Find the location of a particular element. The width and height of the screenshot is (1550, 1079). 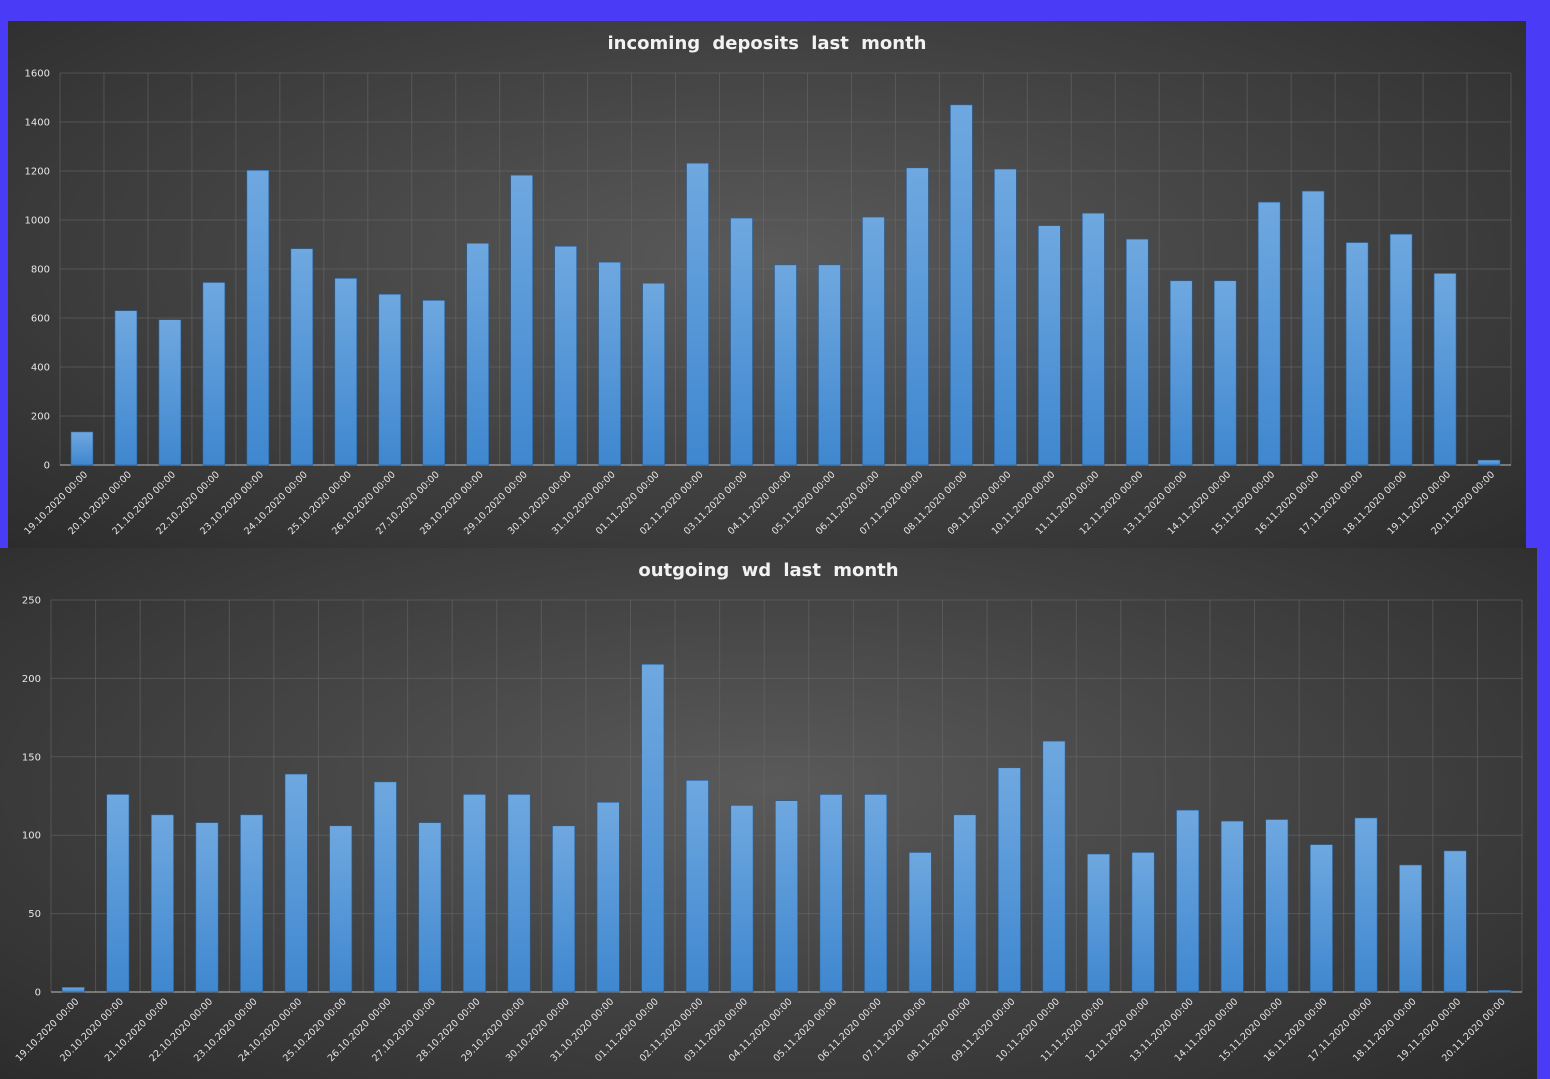

chart-title: incoming deposits last month is located at coordinates (767, 43).